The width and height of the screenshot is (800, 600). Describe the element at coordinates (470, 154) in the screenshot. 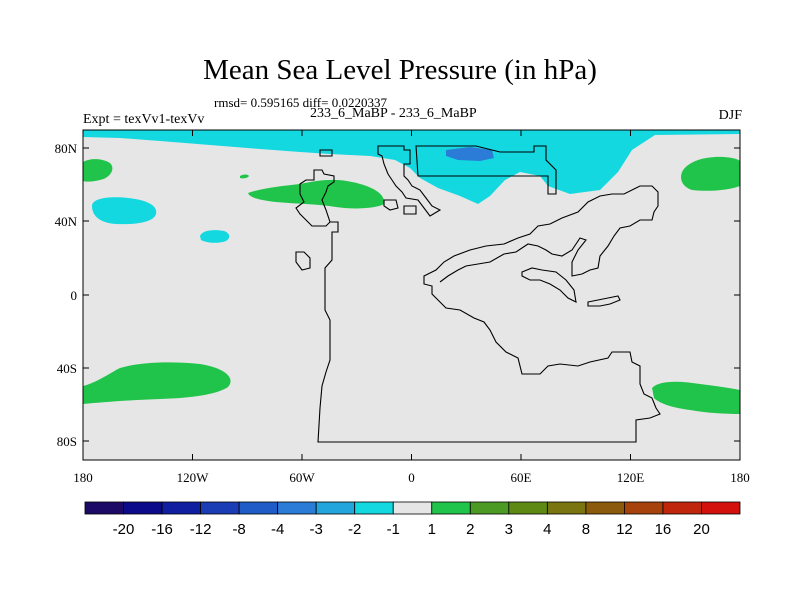

I see `arctic-strong-negative-core` at that location.